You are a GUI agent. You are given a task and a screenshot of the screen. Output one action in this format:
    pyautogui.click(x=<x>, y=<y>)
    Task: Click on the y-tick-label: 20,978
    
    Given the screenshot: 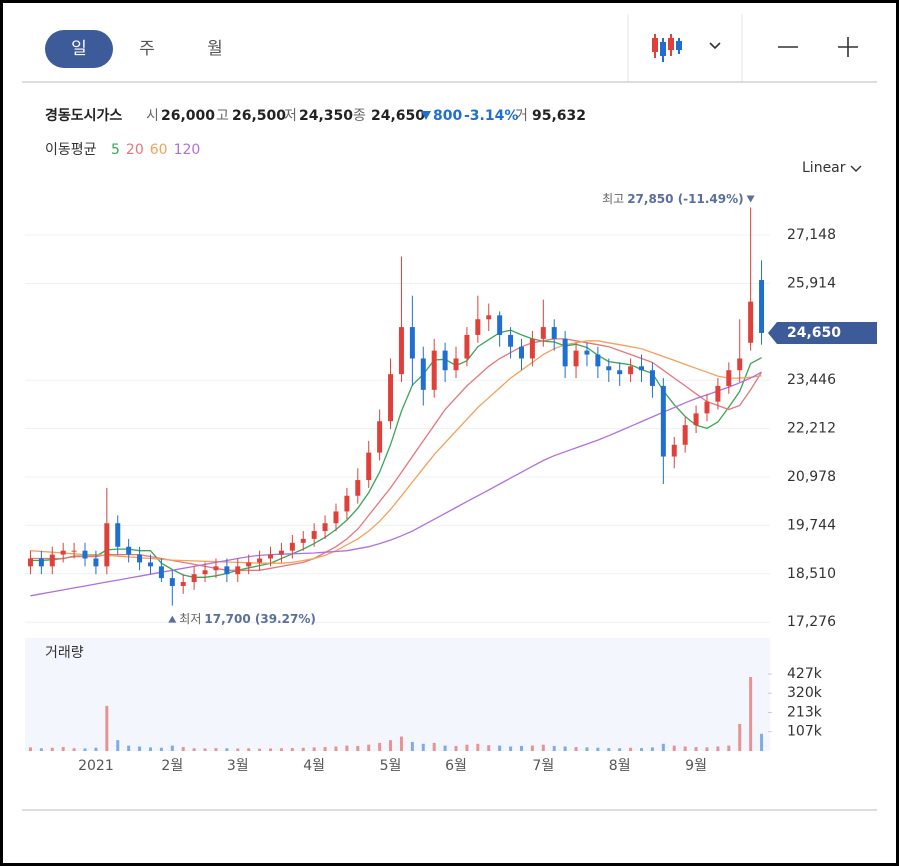 What is the action you would take?
    pyautogui.click(x=811, y=477)
    